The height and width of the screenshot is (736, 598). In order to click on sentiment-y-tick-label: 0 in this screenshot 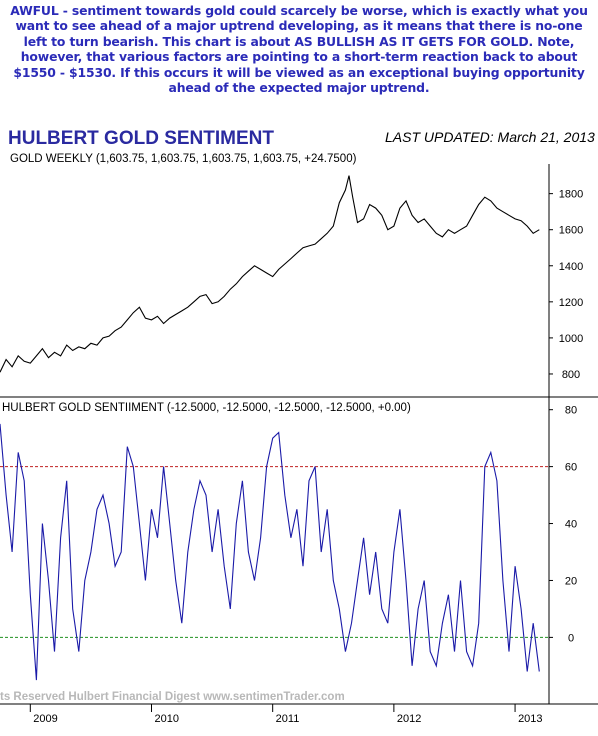, I will do `click(571, 638)`.